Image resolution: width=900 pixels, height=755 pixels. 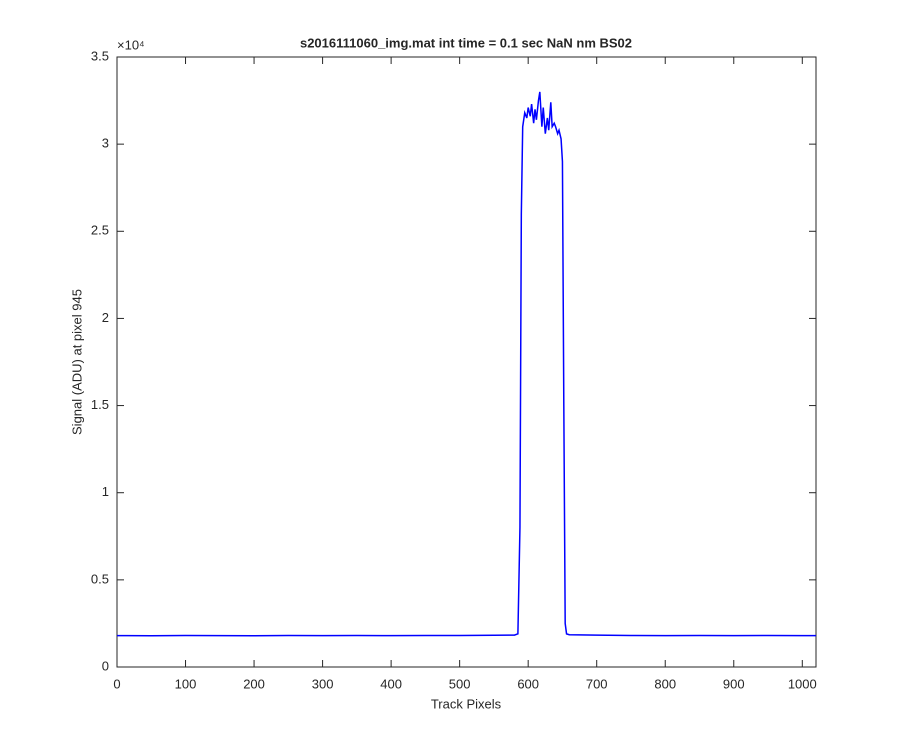 What do you see at coordinates (76, 362) in the screenshot?
I see `y-axis-label: Signal (ADU) at pixel 945` at bounding box center [76, 362].